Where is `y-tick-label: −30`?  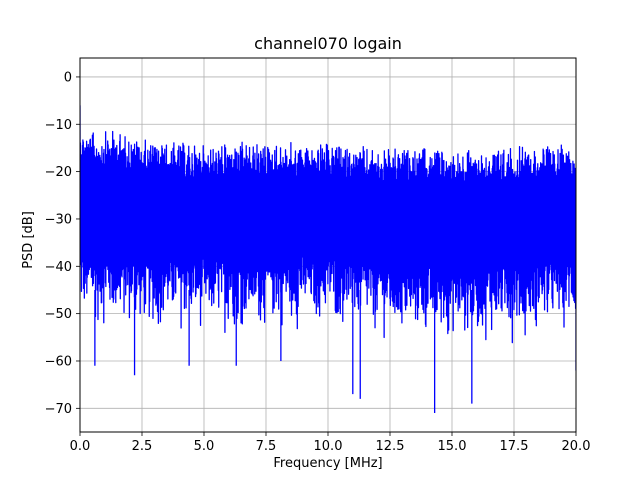
y-tick-label: −30 is located at coordinates (58, 219).